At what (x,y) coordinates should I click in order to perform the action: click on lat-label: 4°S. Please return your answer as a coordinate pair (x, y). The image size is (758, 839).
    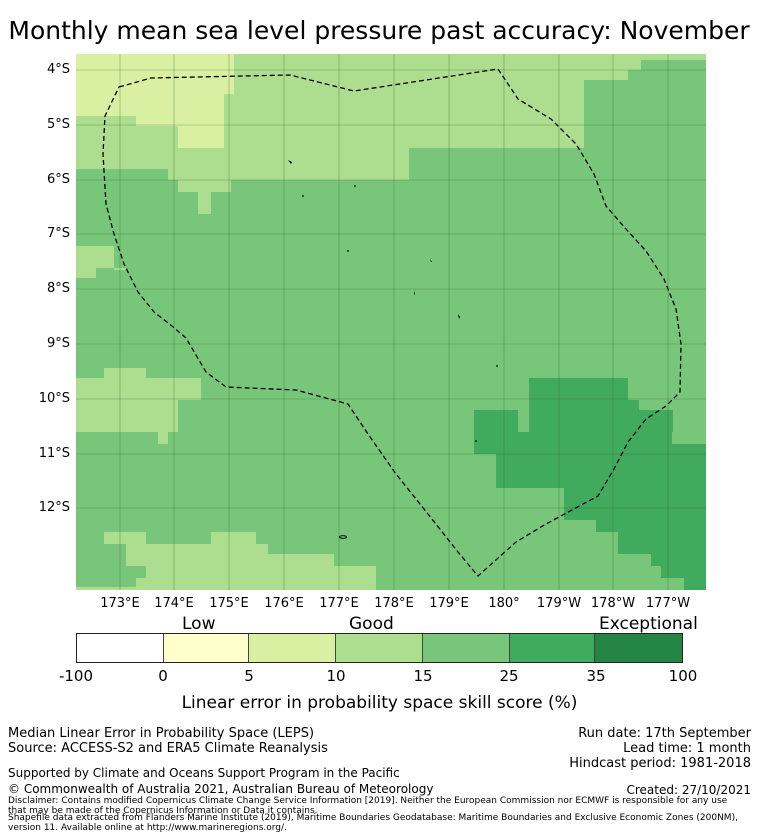
    Looking at the image, I should click on (58, 69).